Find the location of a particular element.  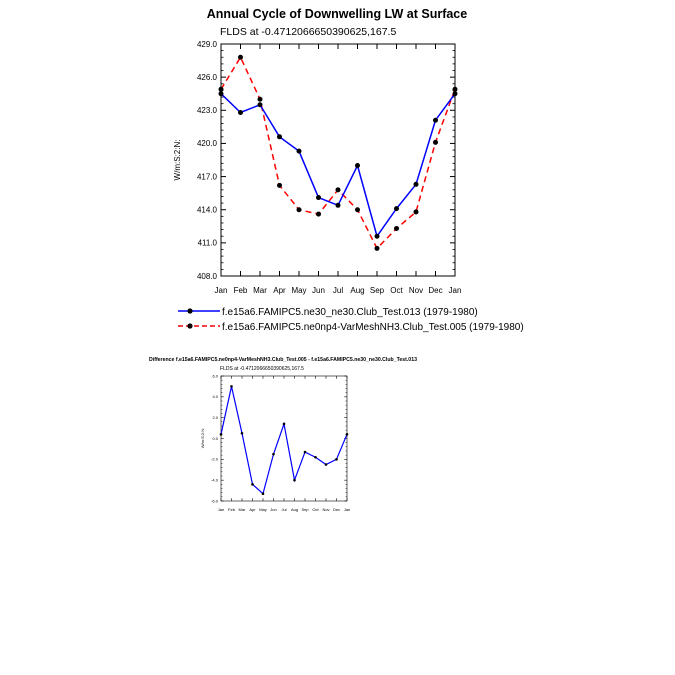

y-tick-label: 420.0 is located at coordinates (207, 143).